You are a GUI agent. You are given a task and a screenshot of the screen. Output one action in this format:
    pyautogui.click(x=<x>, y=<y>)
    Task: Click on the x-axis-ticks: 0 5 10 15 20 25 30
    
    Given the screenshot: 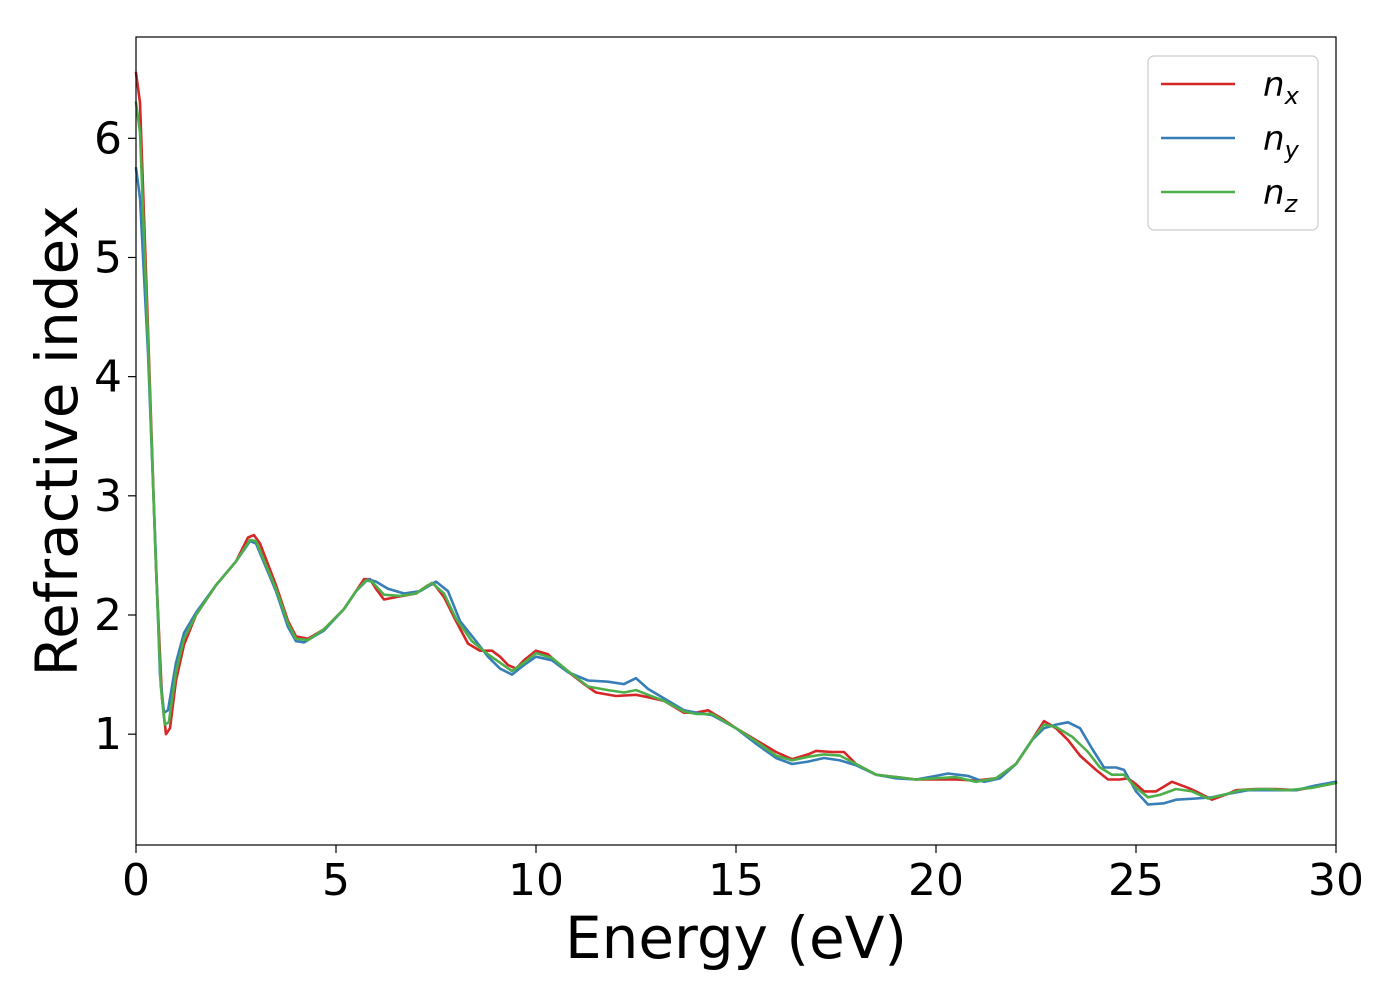 What is the action you would take?
    pyautogui.click(x=743, y=875)
    